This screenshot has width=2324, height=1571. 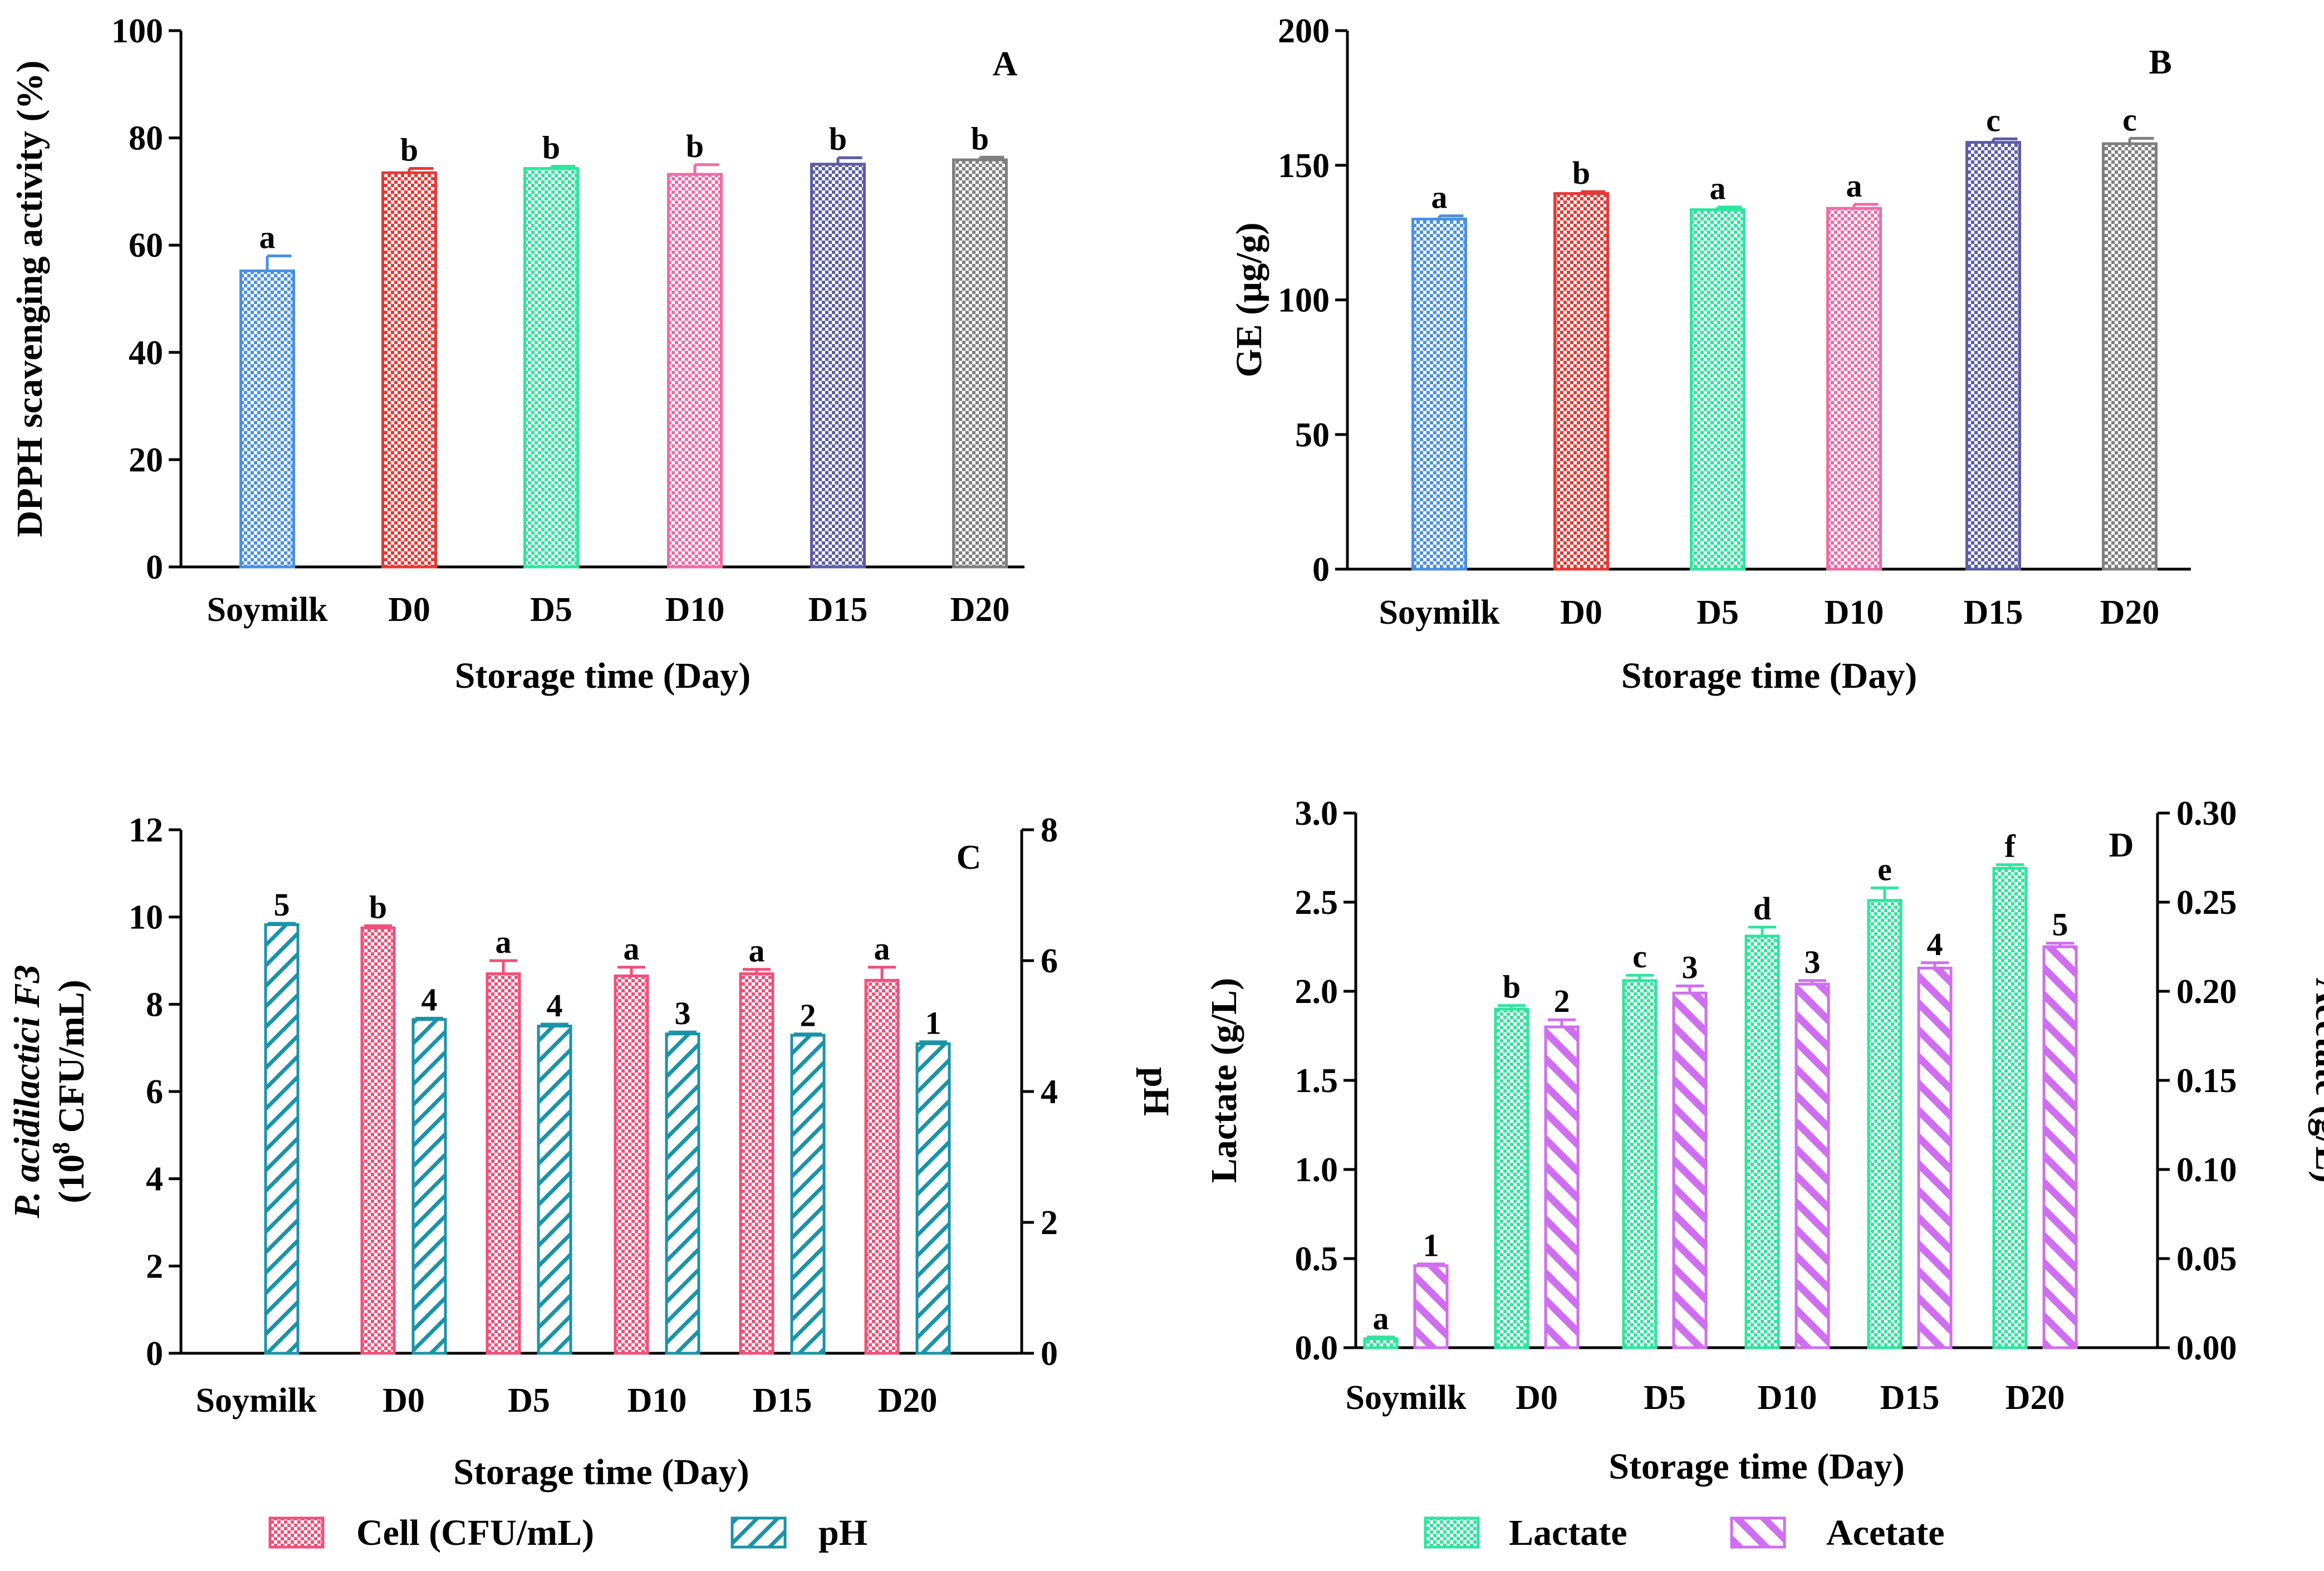 I want to click on bar-lactate-d20, so click(x=2010, y=1108).